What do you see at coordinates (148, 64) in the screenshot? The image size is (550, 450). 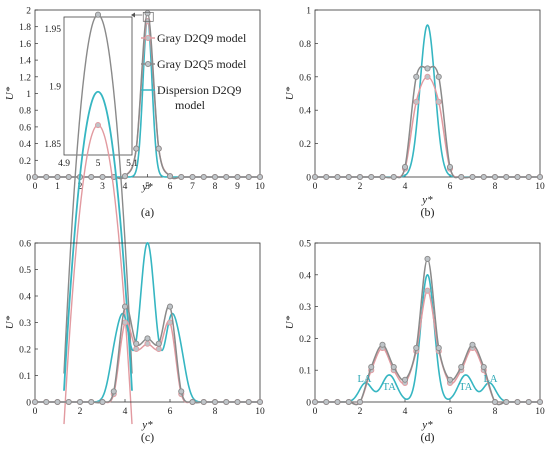 I see `legend-marker` at bounding box center [148, 64].